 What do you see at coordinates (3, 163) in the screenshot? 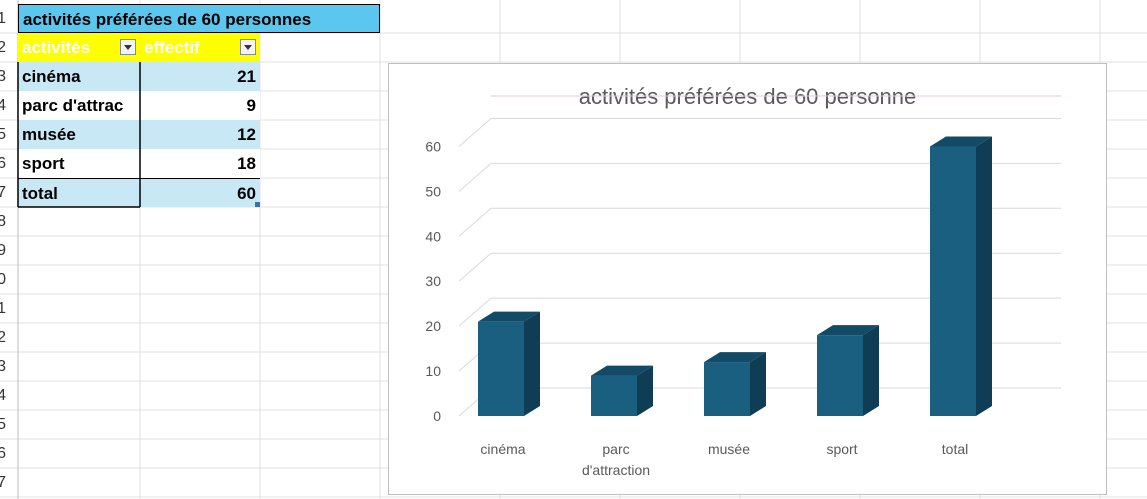
I see `row-number-label: 6` at bounding box center [3, 163].